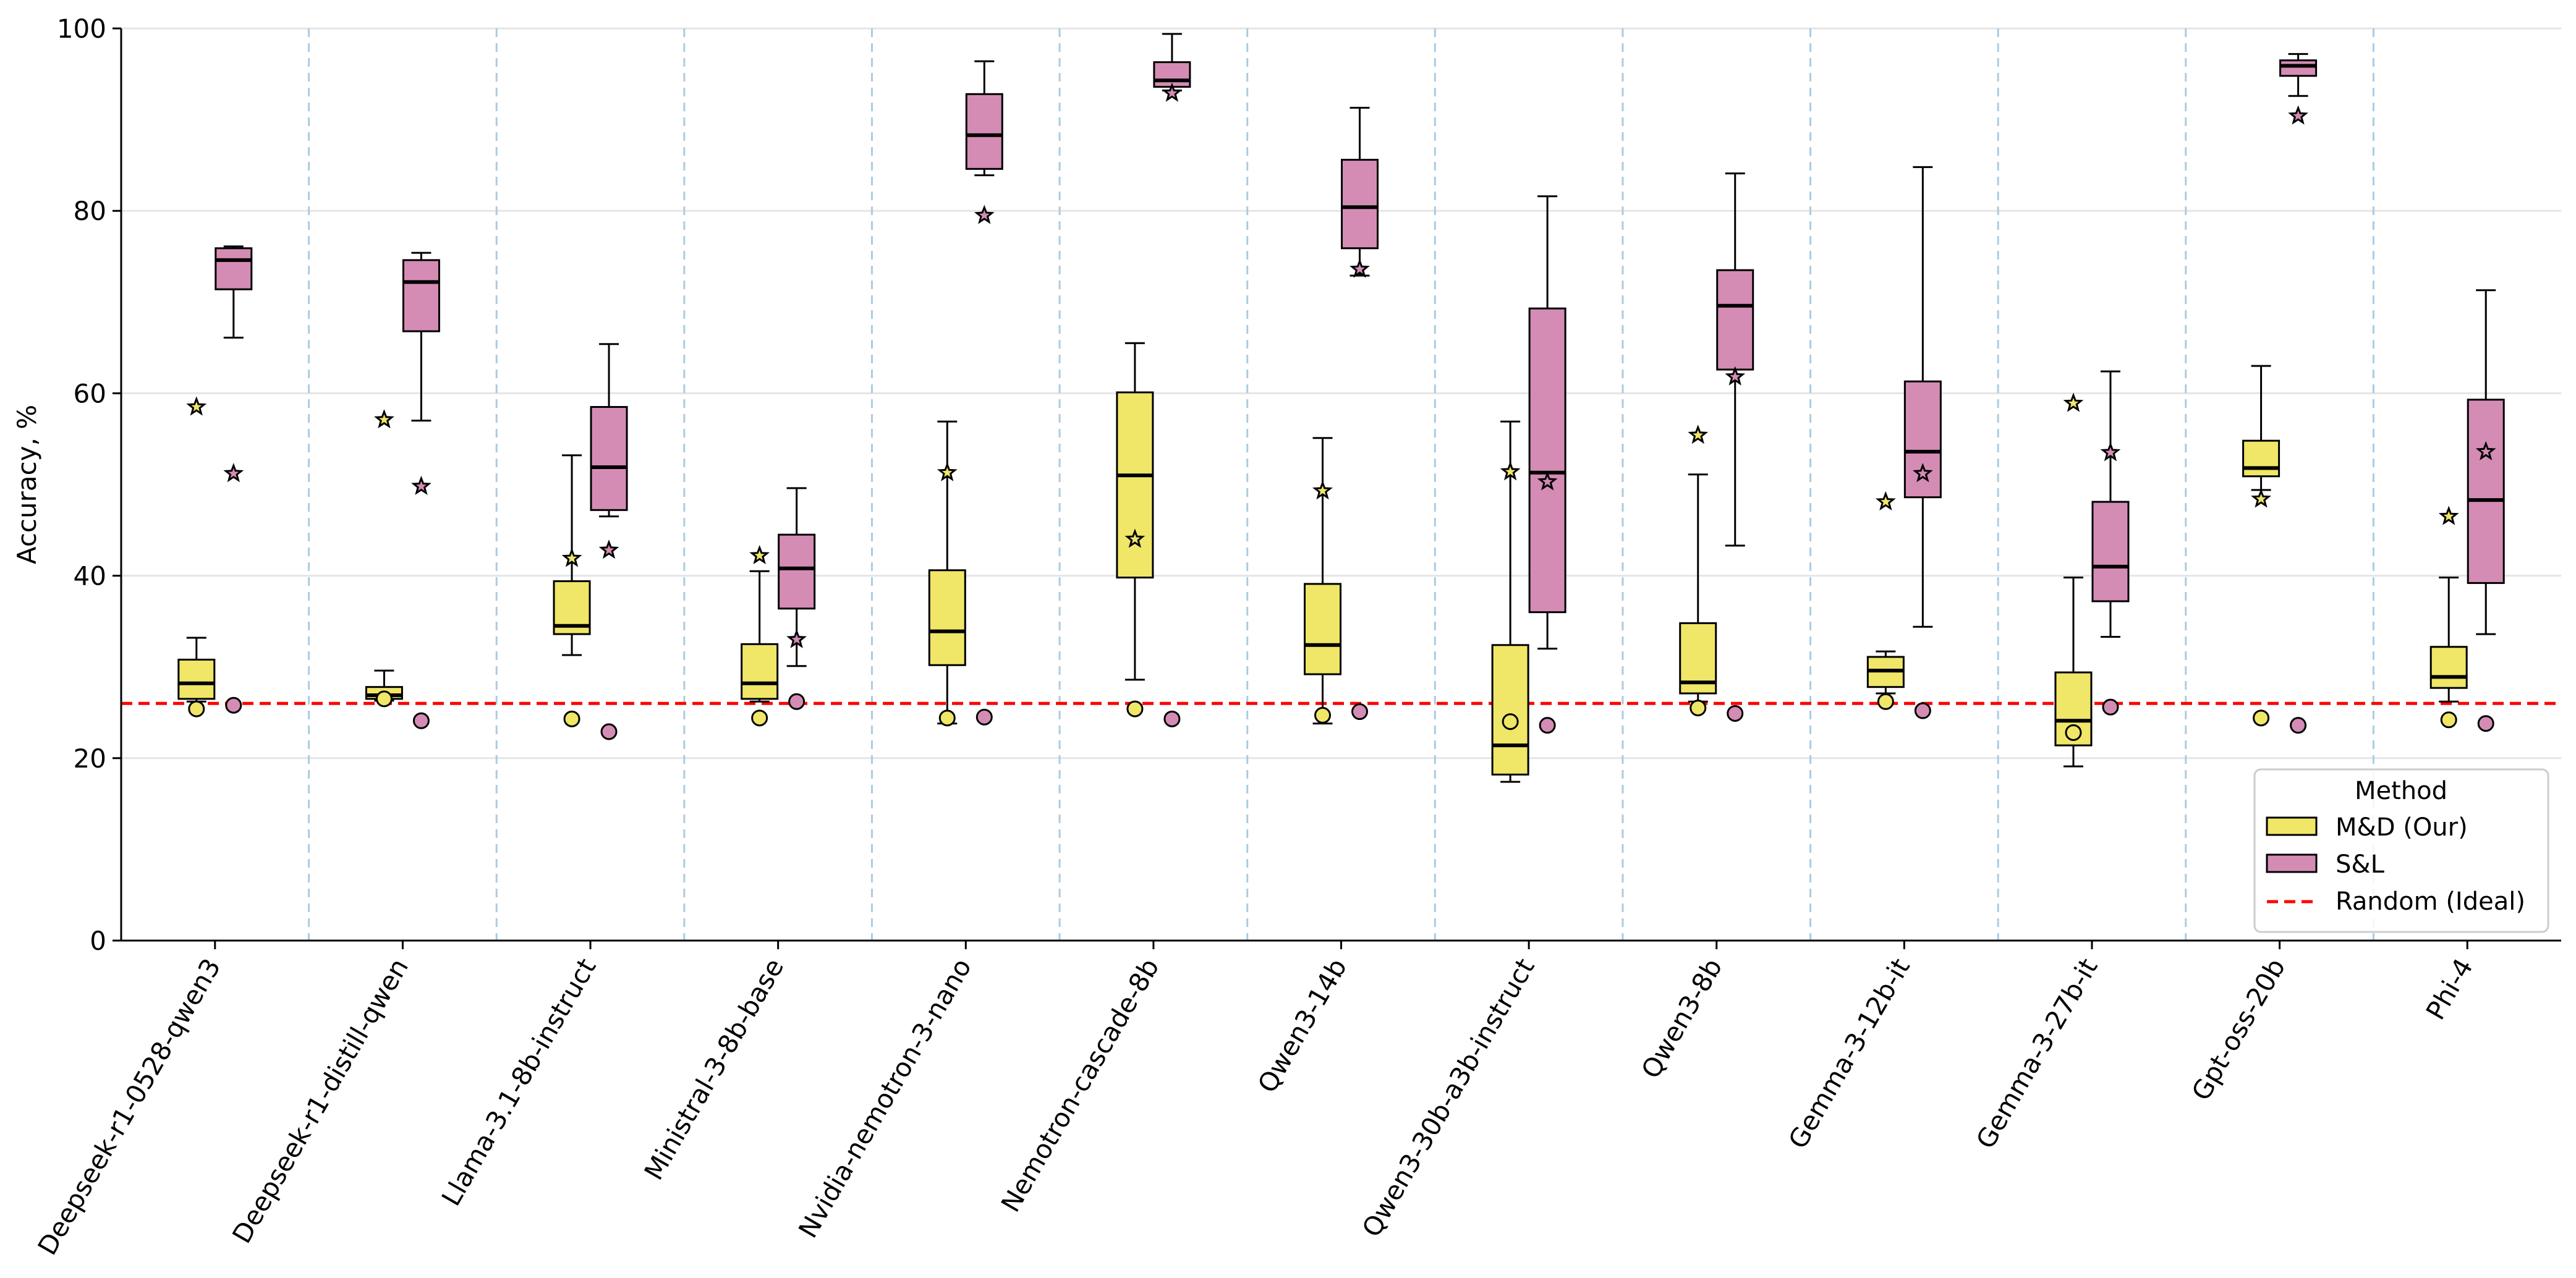  Describe the element at coordinates (2239, 1030) in the screenshot. I see `x-tick-label: Gpt-oss-20b` at that location.